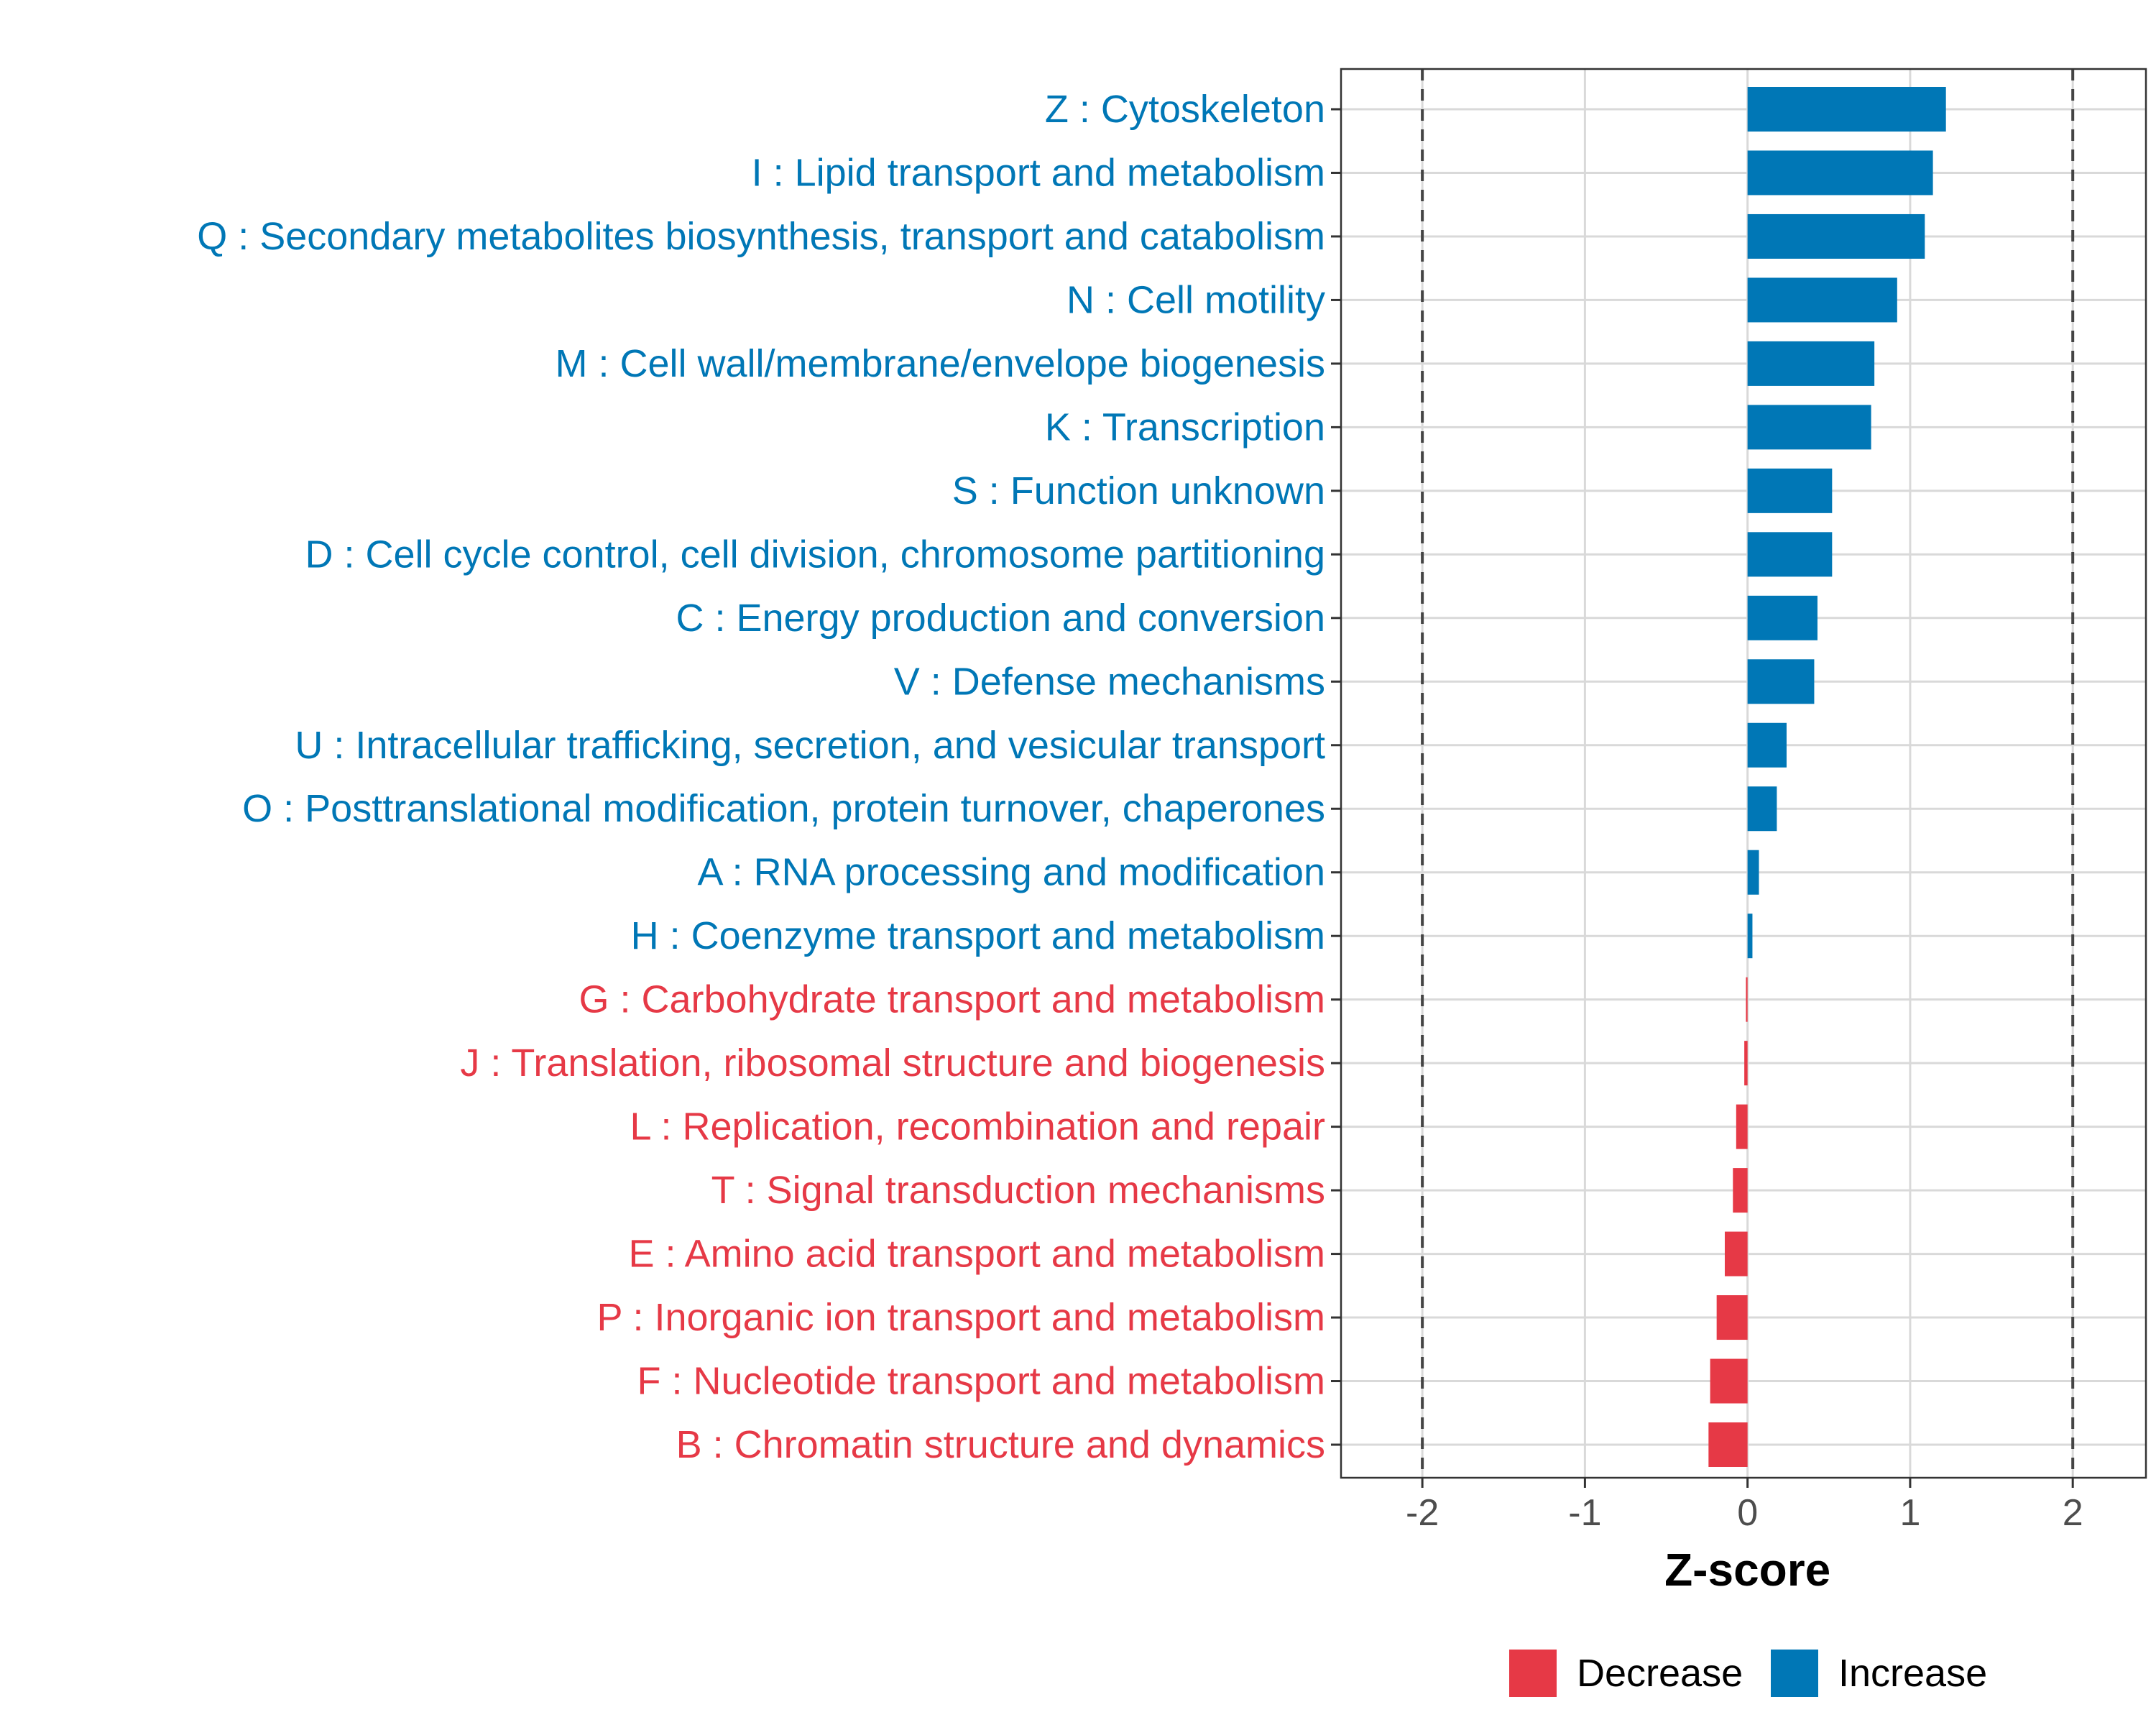  What do you see at coordinates (1001, 618) in the screenshot?
I see `y-tick-label: C : Energy production and conversion` at bounding box center [1001, 618].